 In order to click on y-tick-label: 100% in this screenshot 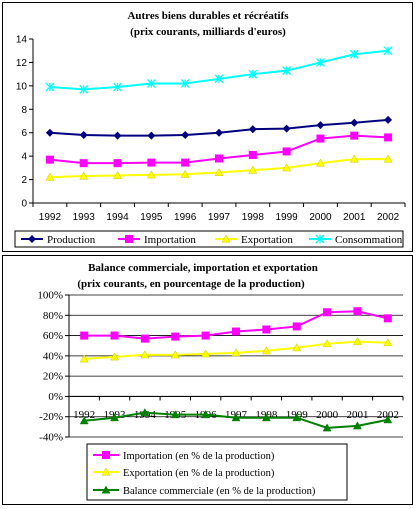, I will do `click(50, 296)`.